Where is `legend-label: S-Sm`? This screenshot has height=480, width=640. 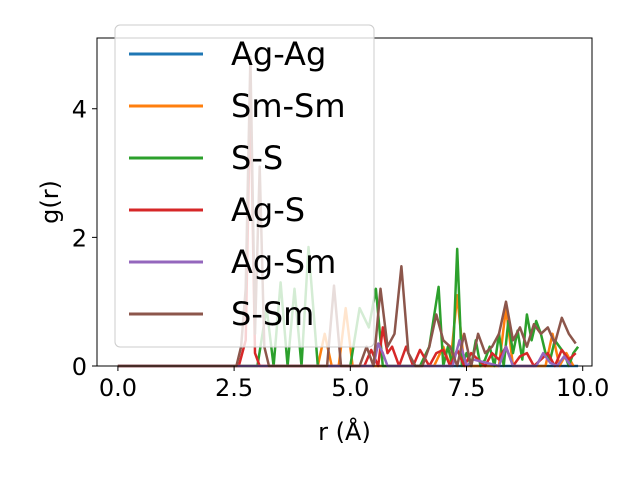
legend-label: S-Sm is located at coordinates (272, 314).